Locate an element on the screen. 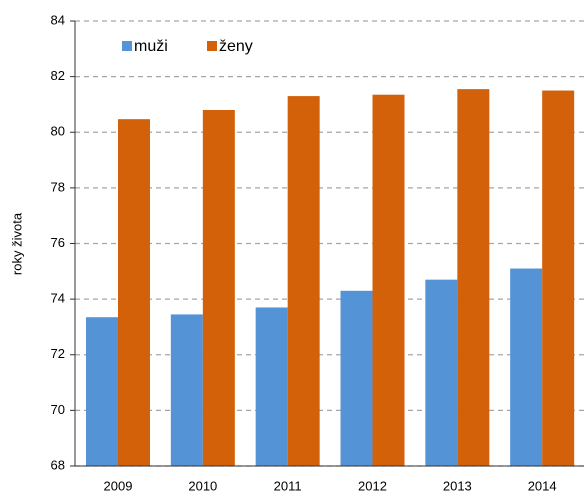  y-tick-label: 74 is located at coordinates (58, 298).